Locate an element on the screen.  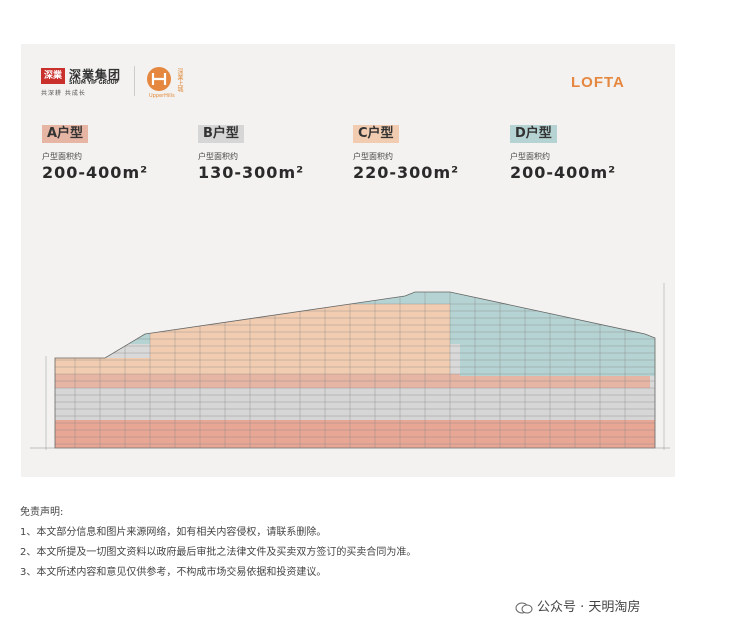
unit-area-range: 130-300m² is located at coordinates (251, 172).